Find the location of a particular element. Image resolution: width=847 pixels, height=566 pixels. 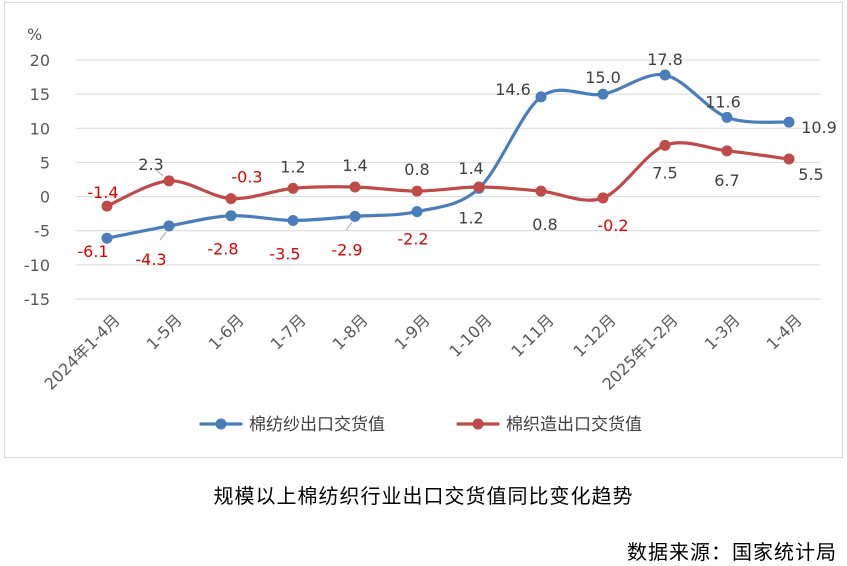

y-tick-label: 0 is located at coordinates (45, 197).